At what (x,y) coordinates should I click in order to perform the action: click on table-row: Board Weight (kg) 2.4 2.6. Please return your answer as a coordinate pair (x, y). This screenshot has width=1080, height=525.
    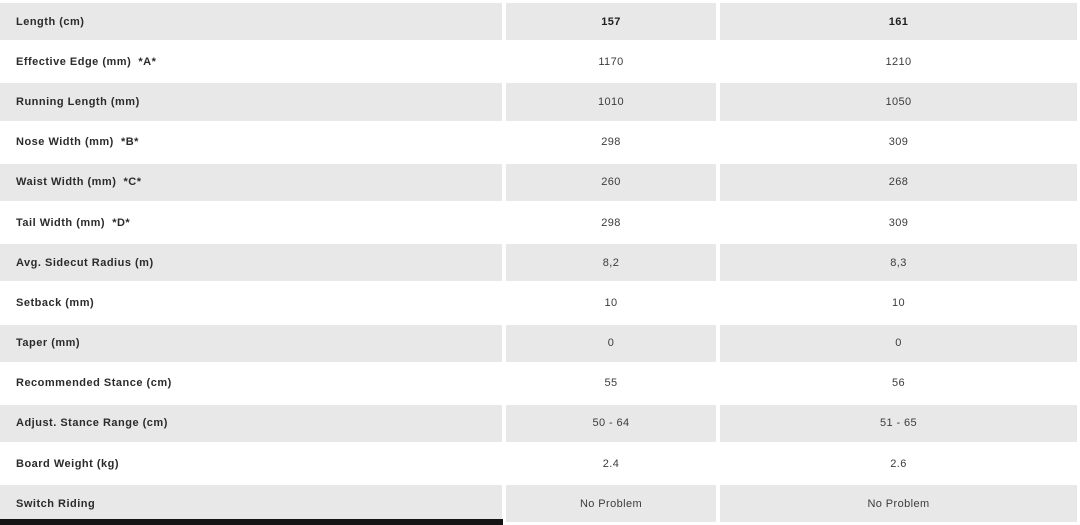
    Looking at the image, I should click on (540, 463).